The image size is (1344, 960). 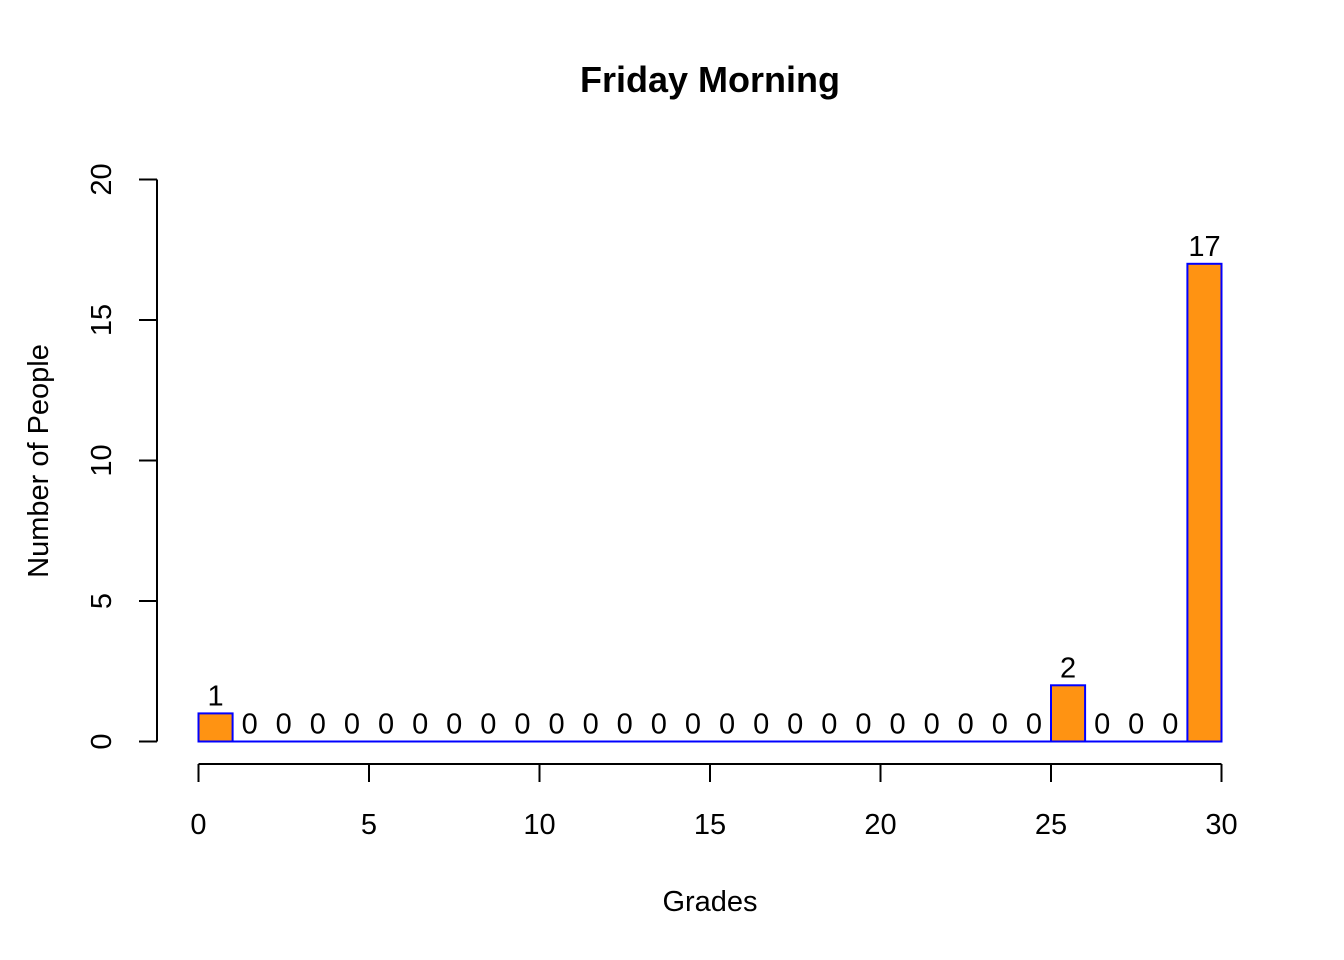 What do you see at coordinates (880, 825) in the screenshot?
I see `x-tick-label: 20` at bounding box center [880, 825].